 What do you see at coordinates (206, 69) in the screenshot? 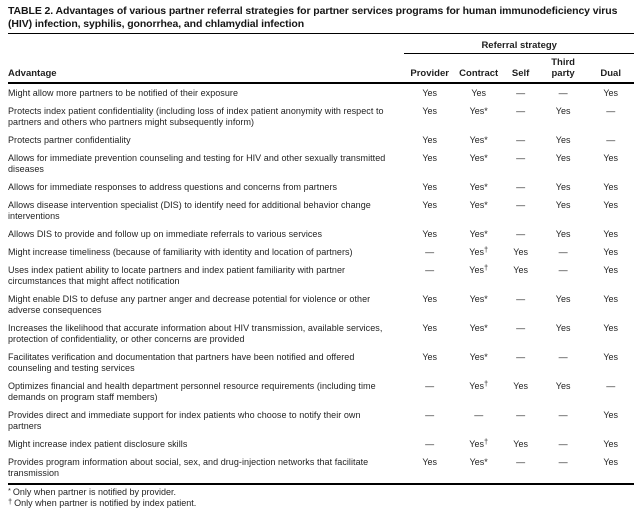
I see `column-header-advantage: Advantage` at bounding box center [206, 69].